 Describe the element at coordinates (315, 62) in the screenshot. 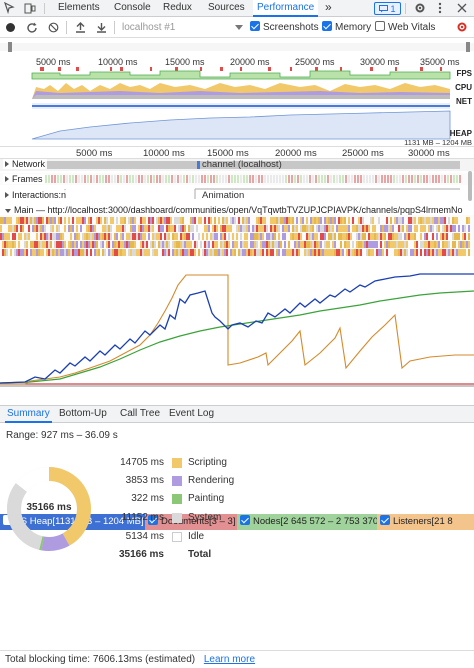

I see `overview-tick: 25000 ms` at that location.